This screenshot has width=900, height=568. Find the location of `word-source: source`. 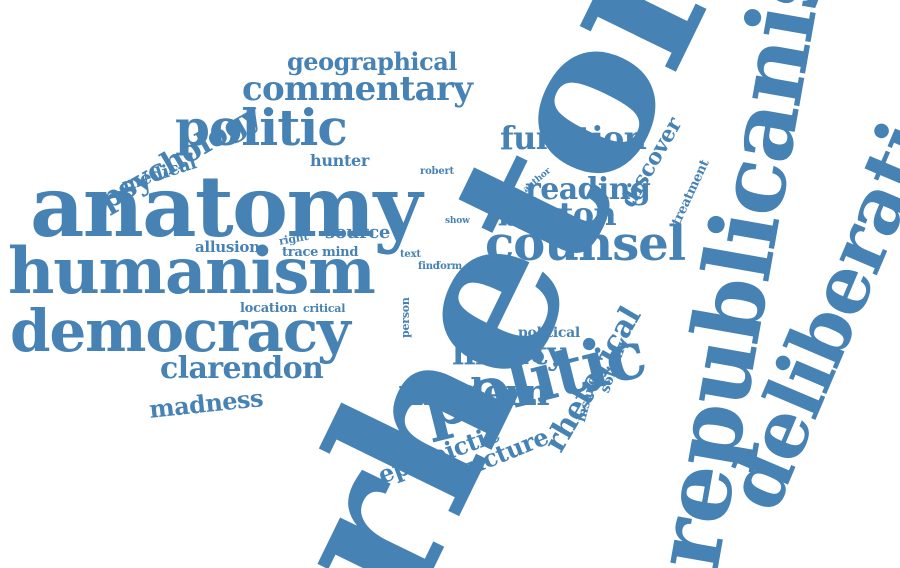

word-source: source is located at coordinates (357, 232).